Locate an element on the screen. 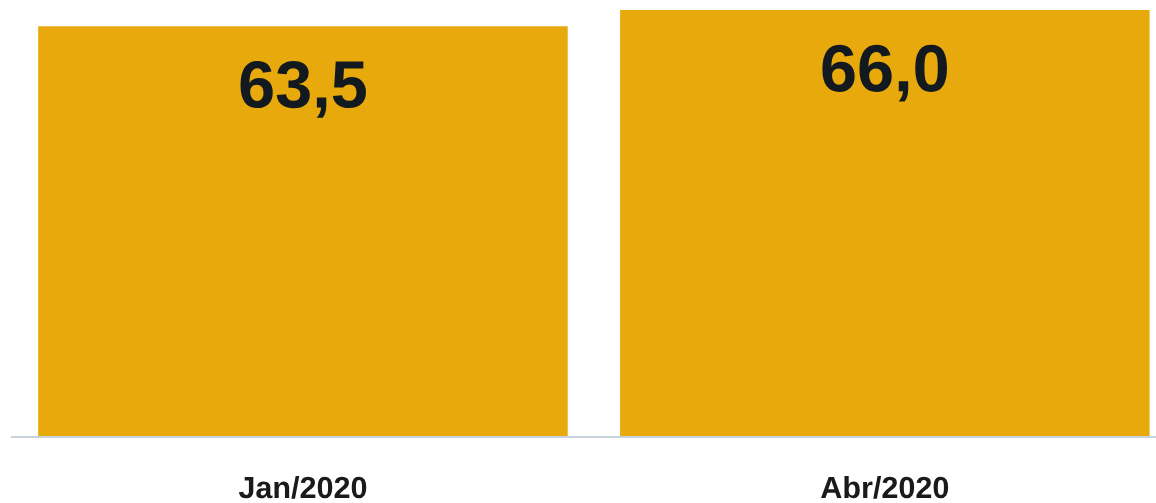 The width and height of the screenshot is (1156, 503). x-tick-label: Abr/2020 is located at coordinates (885, 487).